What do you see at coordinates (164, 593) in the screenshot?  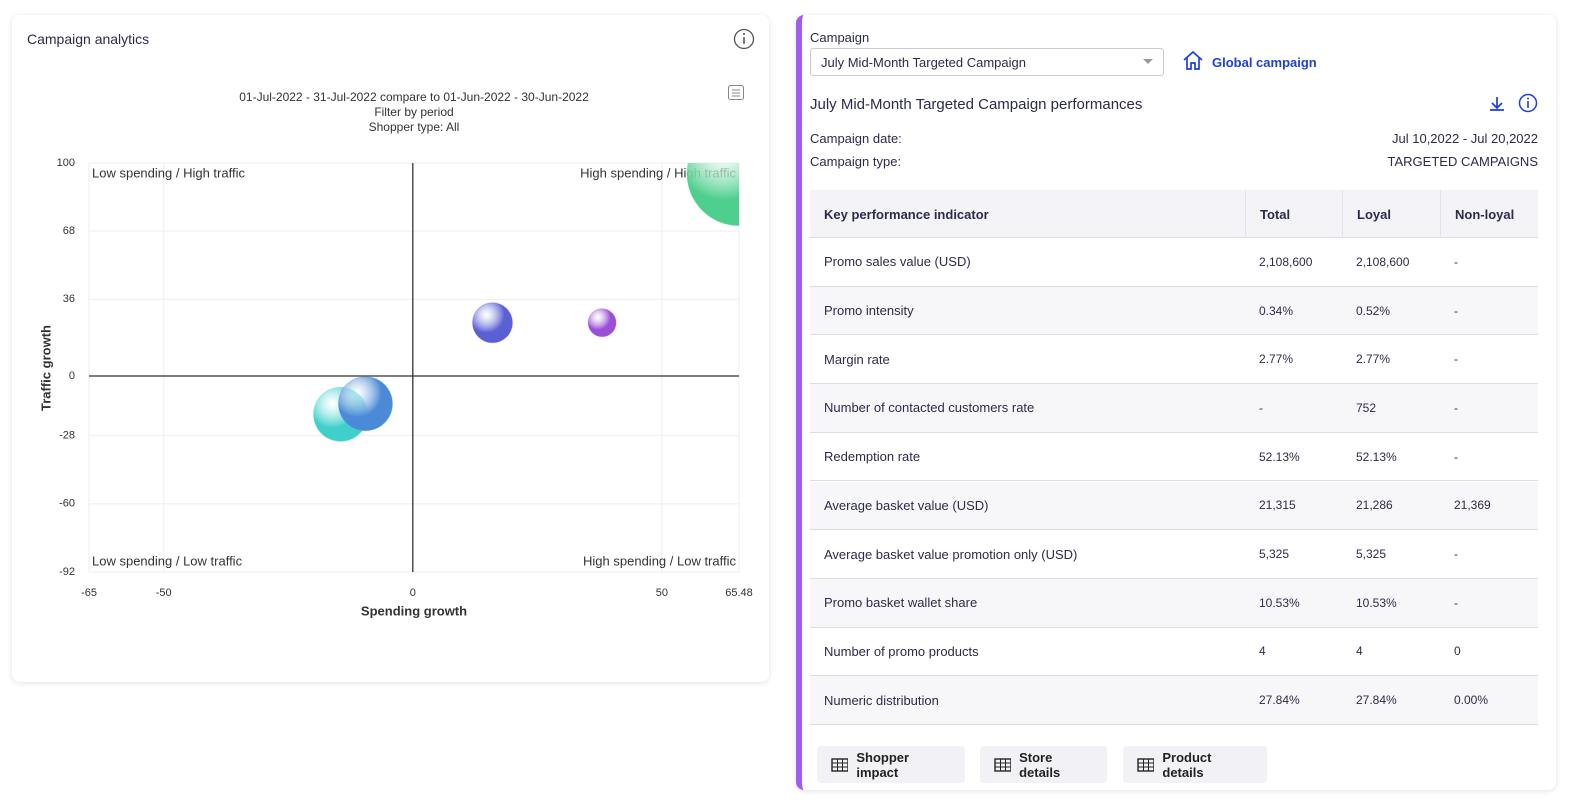 I see `x-tick-label: -50` at bounding box center [164, 593].